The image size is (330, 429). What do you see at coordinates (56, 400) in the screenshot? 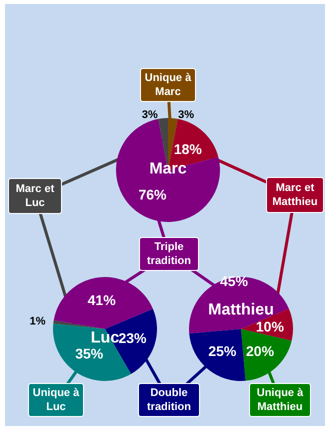
I see `slice-label: Unique à Luc` at bounding box center [56, 400].